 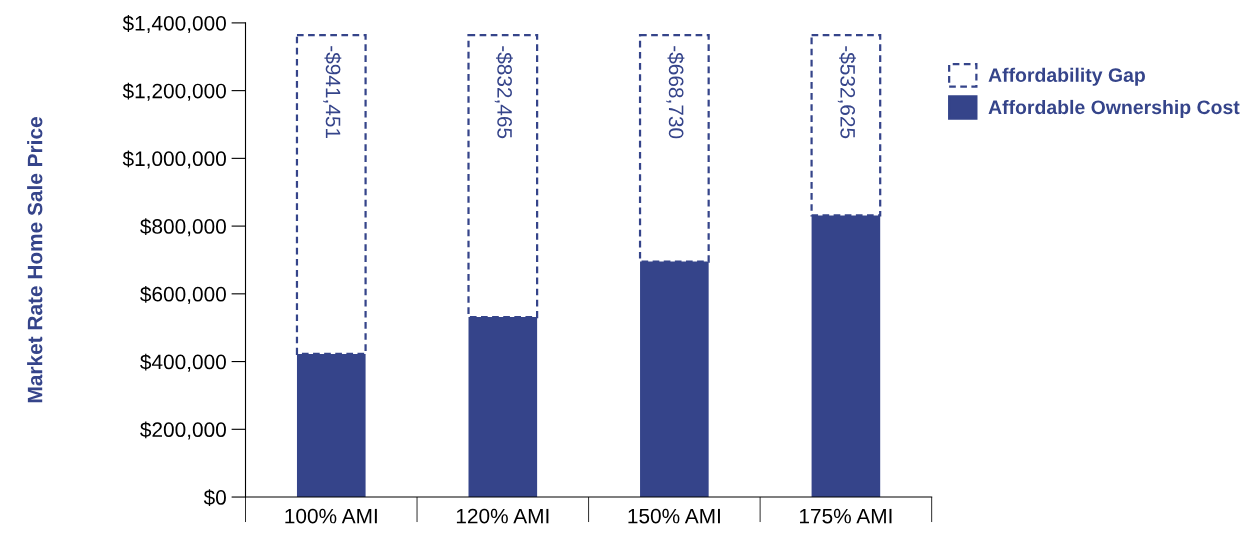 I want to click on data-label: -$832,465, so click(x=503, y=92).